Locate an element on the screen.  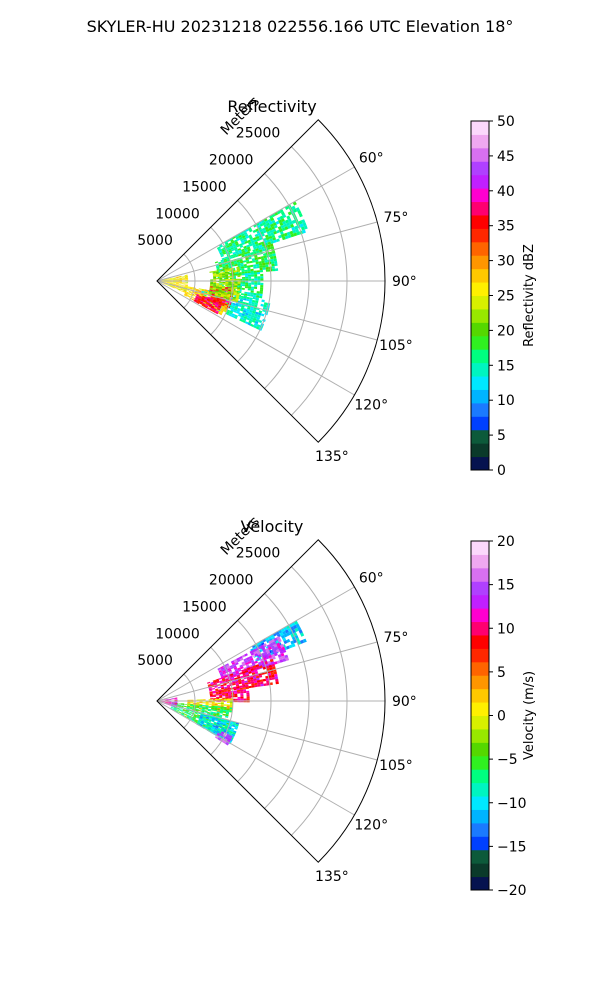
colorbar-tick-label: 15 is located at coordinates (506, 586).